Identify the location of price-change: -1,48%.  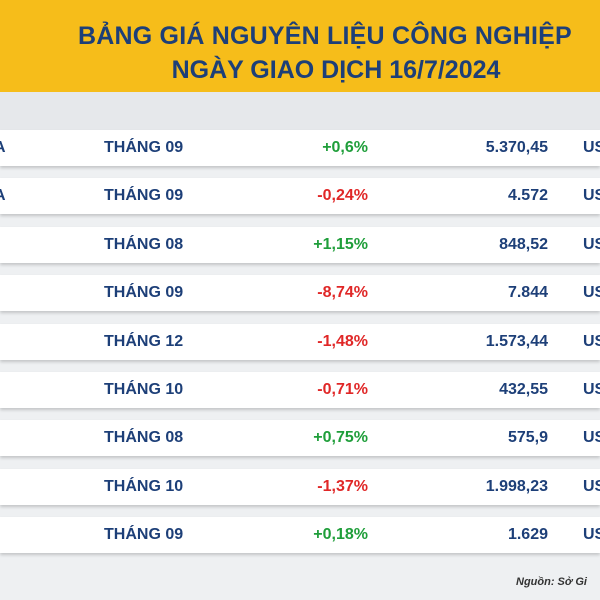
(342, 341).